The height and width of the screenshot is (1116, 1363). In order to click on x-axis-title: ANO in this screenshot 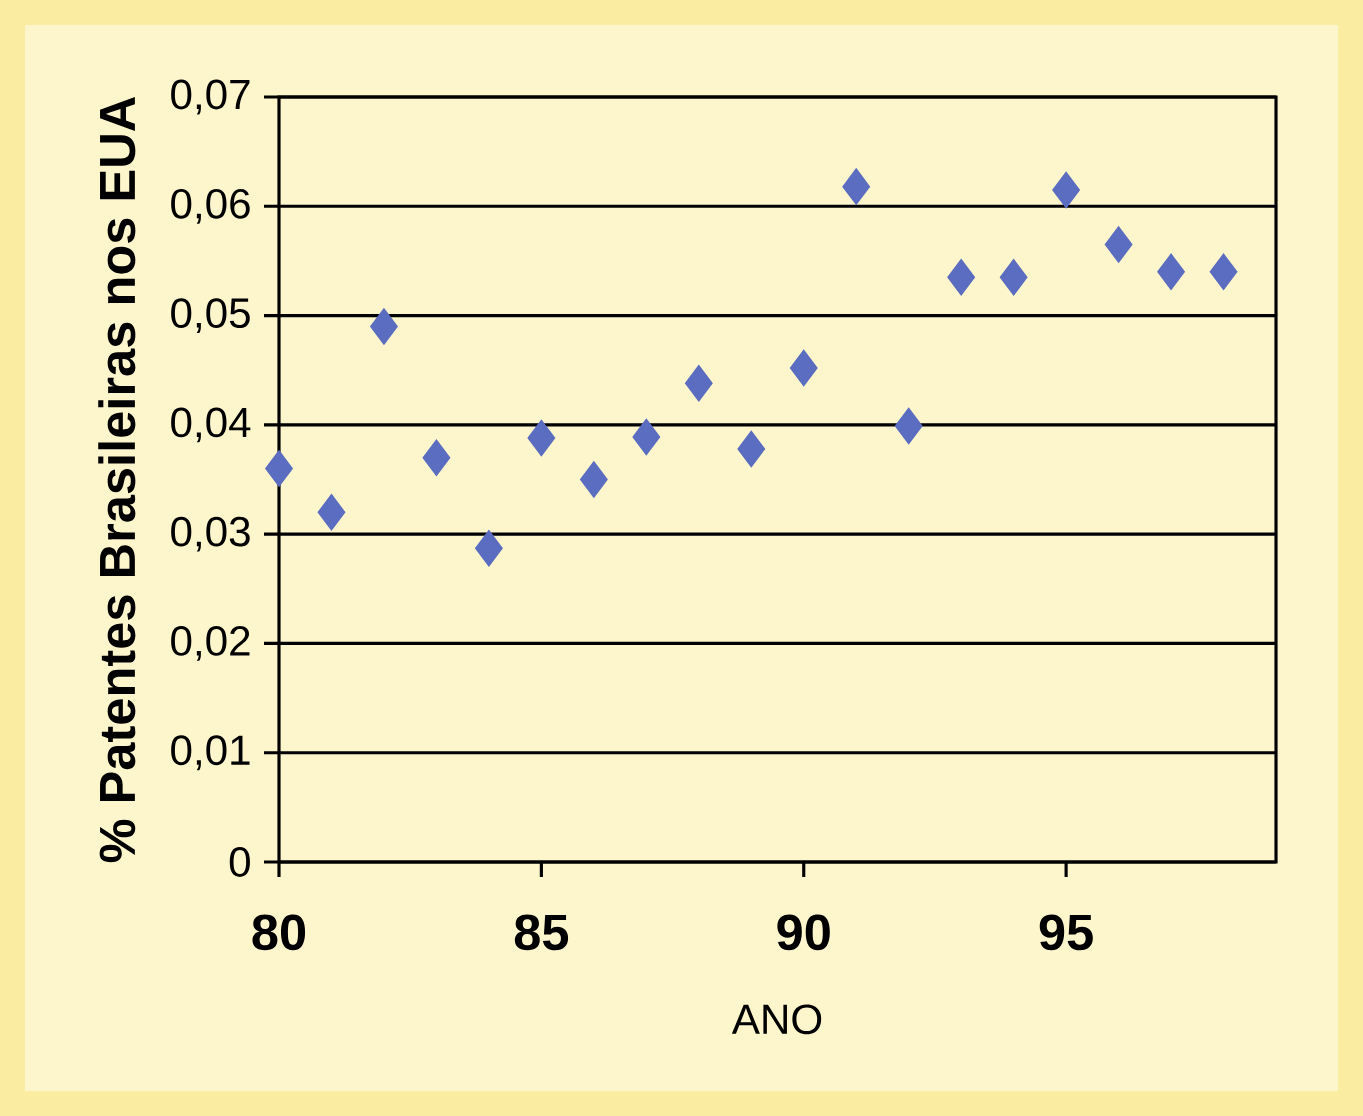, I will do `click(776, 1019)`.